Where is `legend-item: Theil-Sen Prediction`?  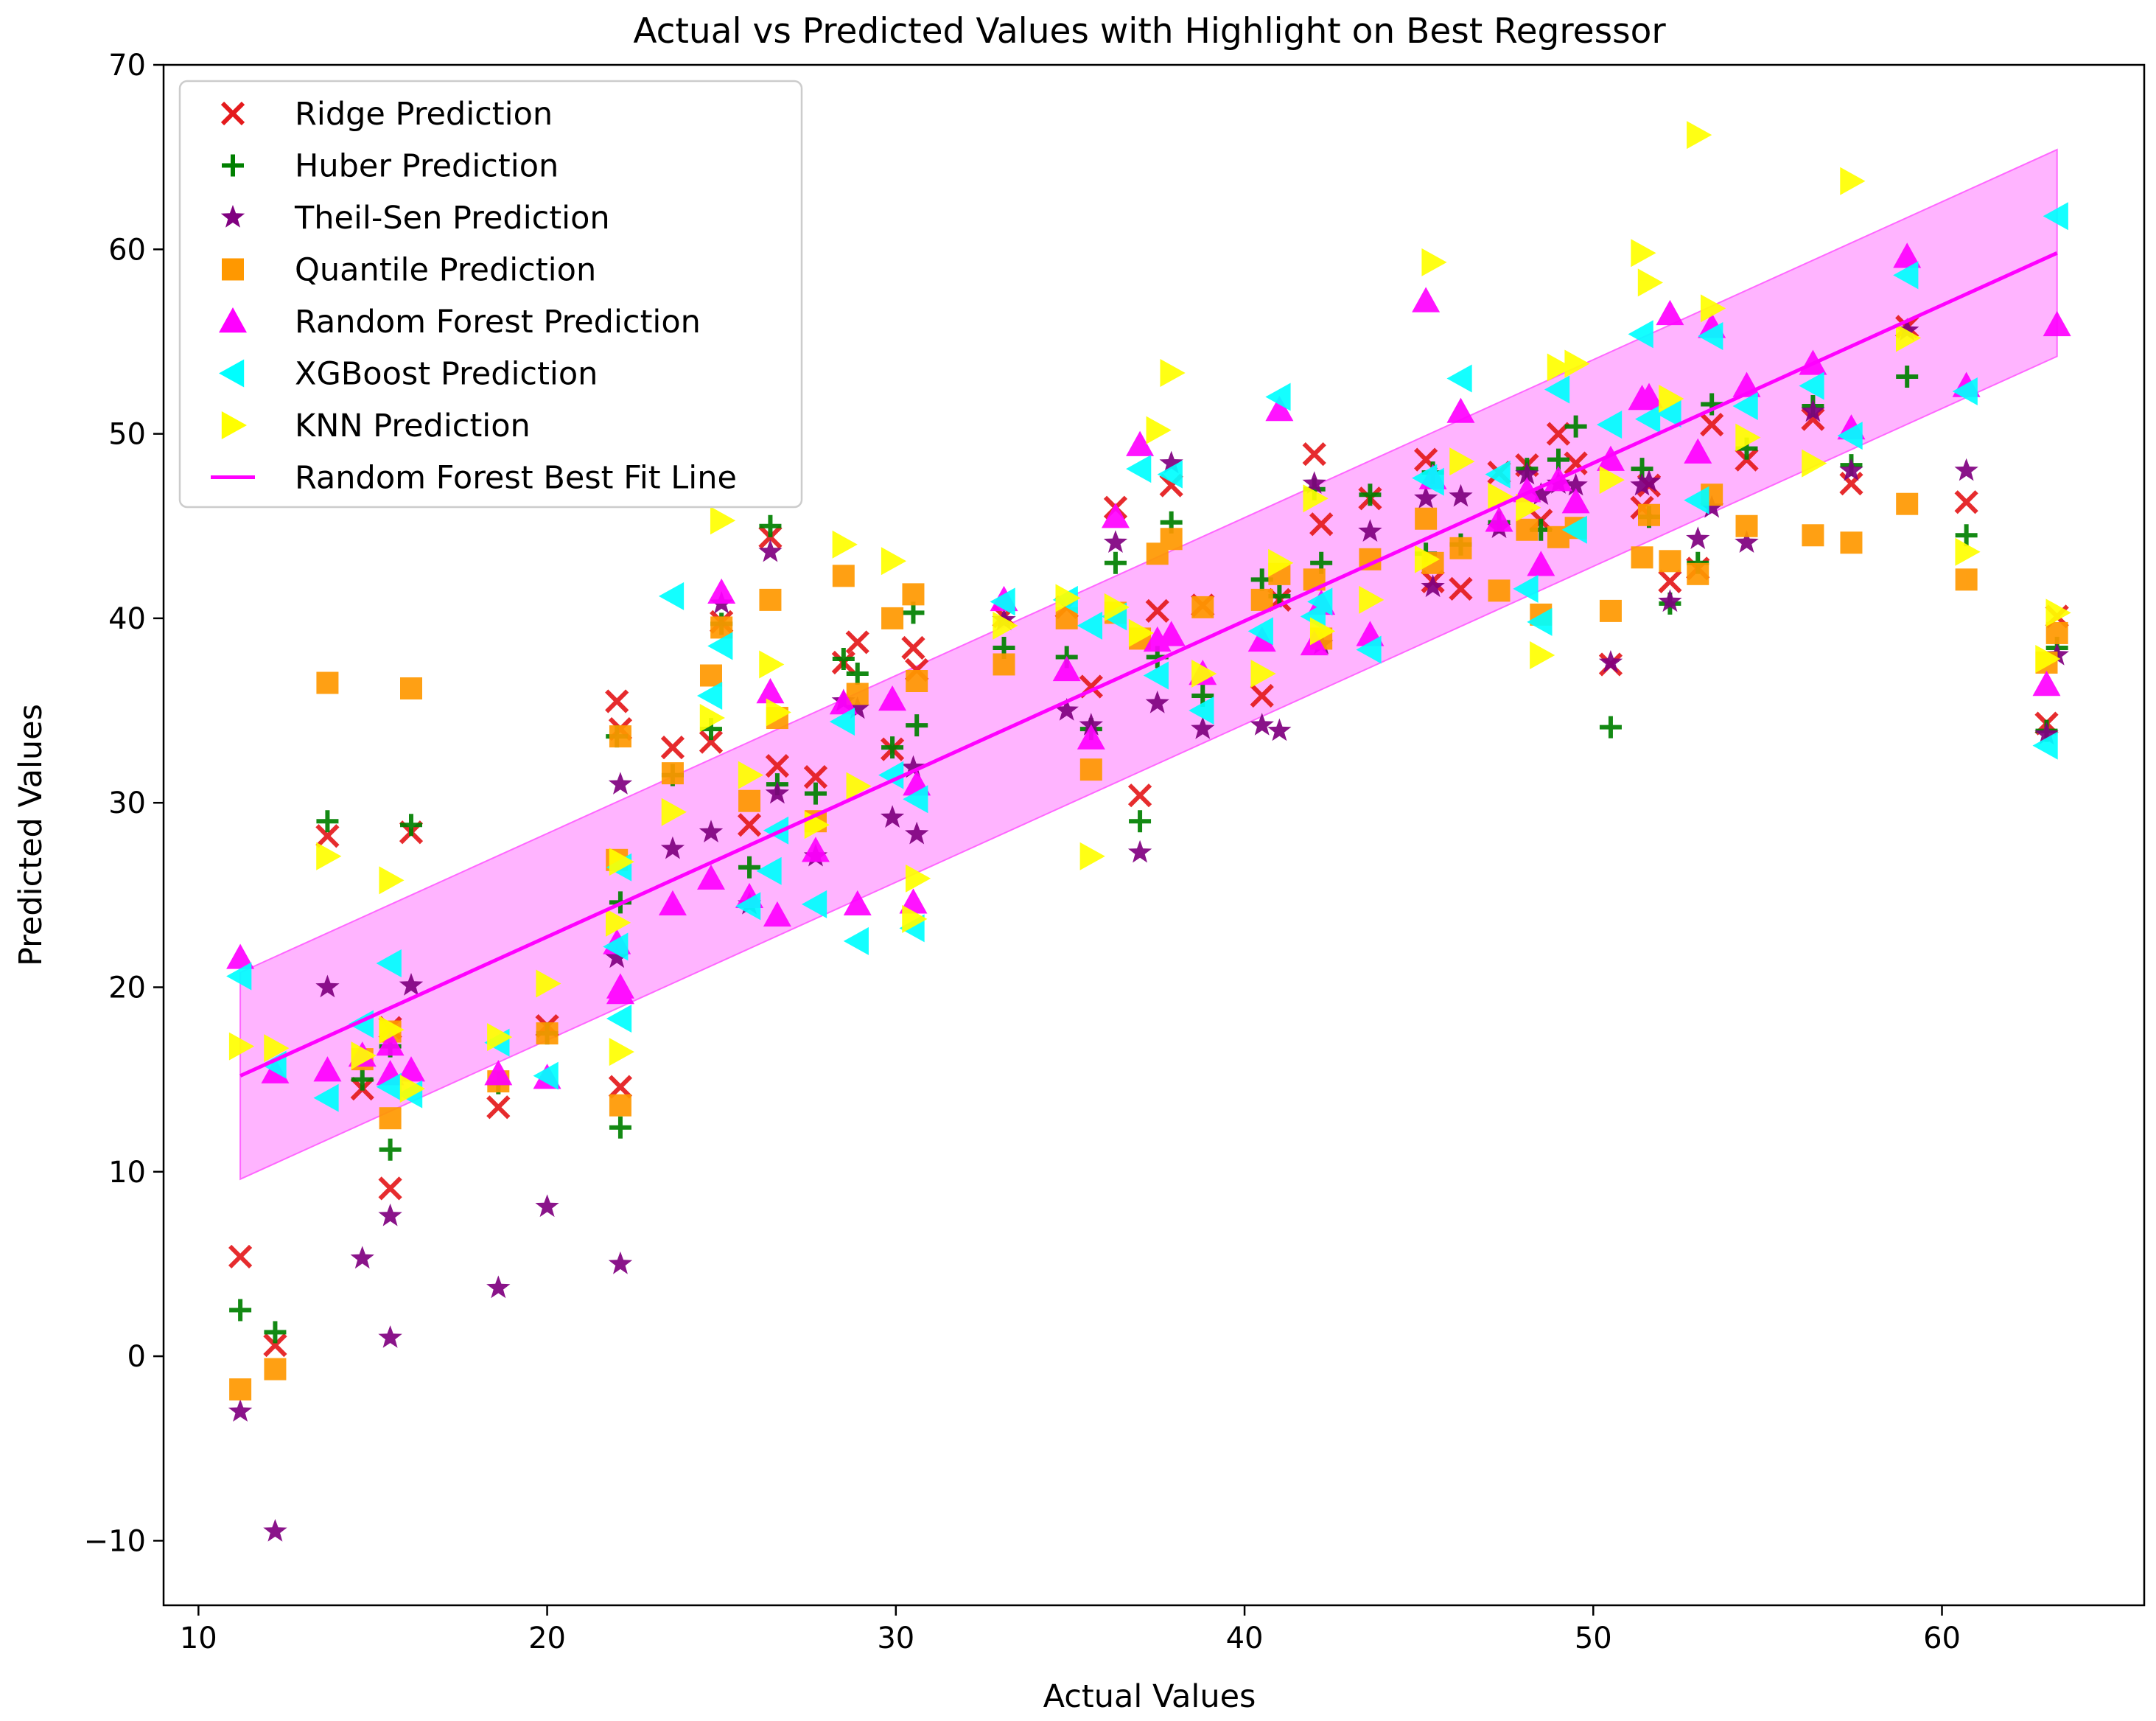
legend-item: Theil-Sen Prediction is located at coordinates (415, 218).